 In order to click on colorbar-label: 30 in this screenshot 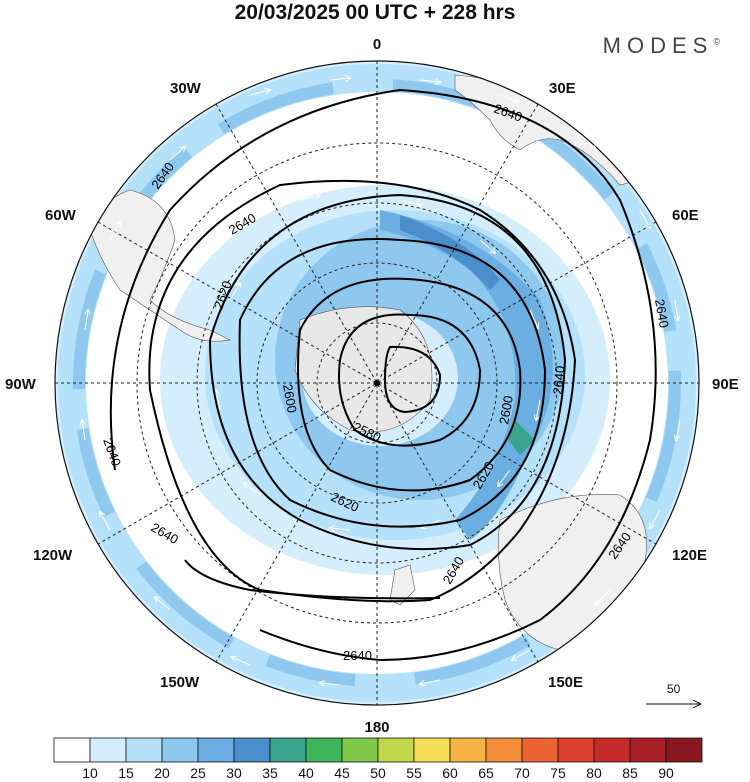, I will do `click(234, 773)`.